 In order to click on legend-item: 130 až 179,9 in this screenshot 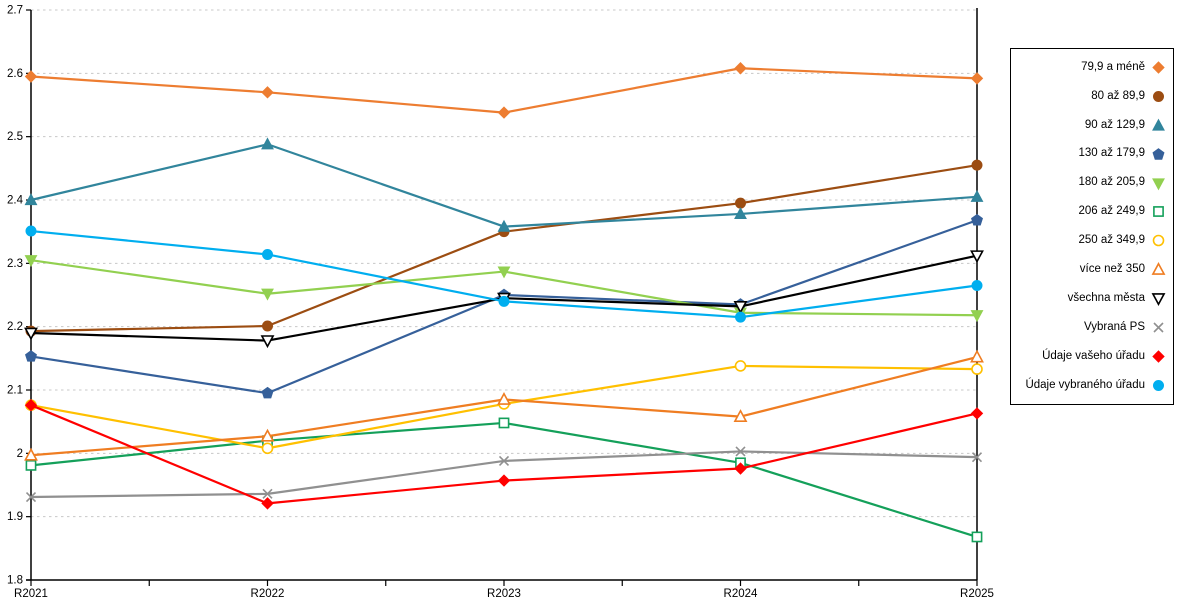, I will do `click(1090, 154)`.